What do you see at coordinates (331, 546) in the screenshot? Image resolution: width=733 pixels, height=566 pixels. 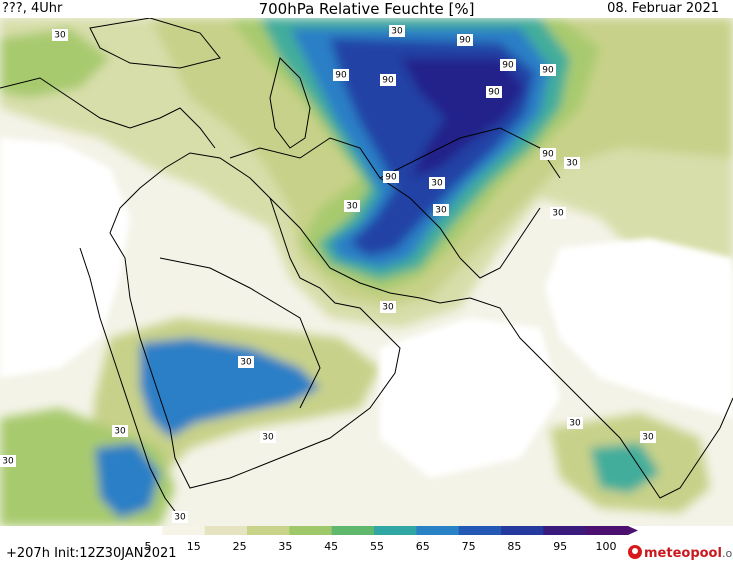 I see `colorbar-tick-label: 45` at bounding box center [331, 546].